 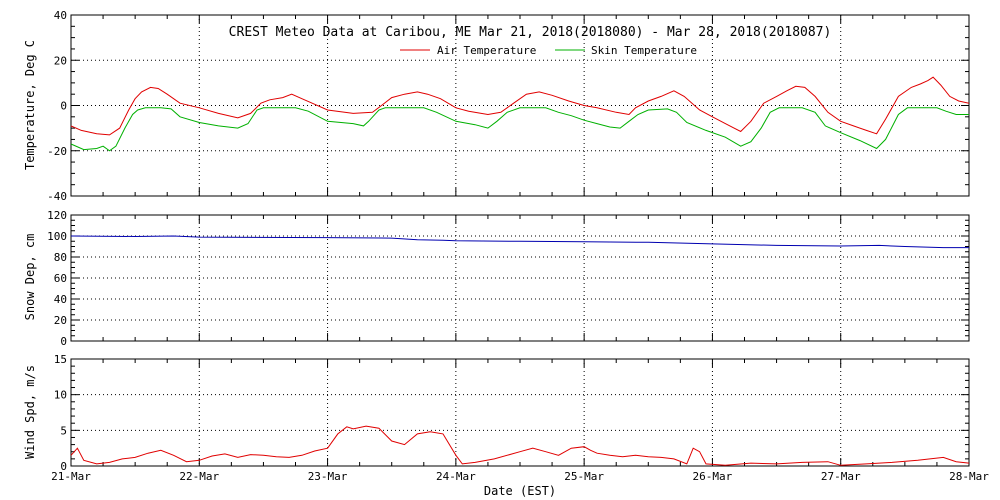 I want to click on legend-label-air-temperature: Air Temperature, so click(x=486, y=50).